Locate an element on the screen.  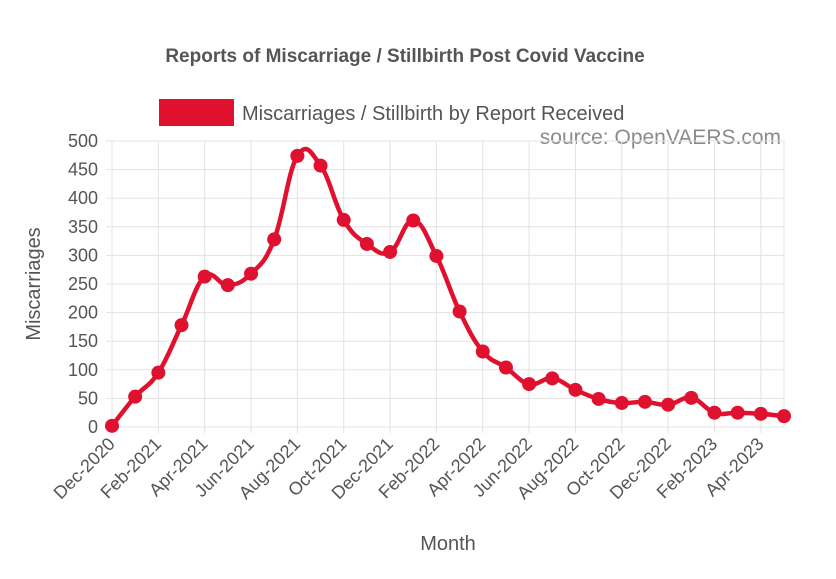
legend-swatch is located at coordinates (196, 112).